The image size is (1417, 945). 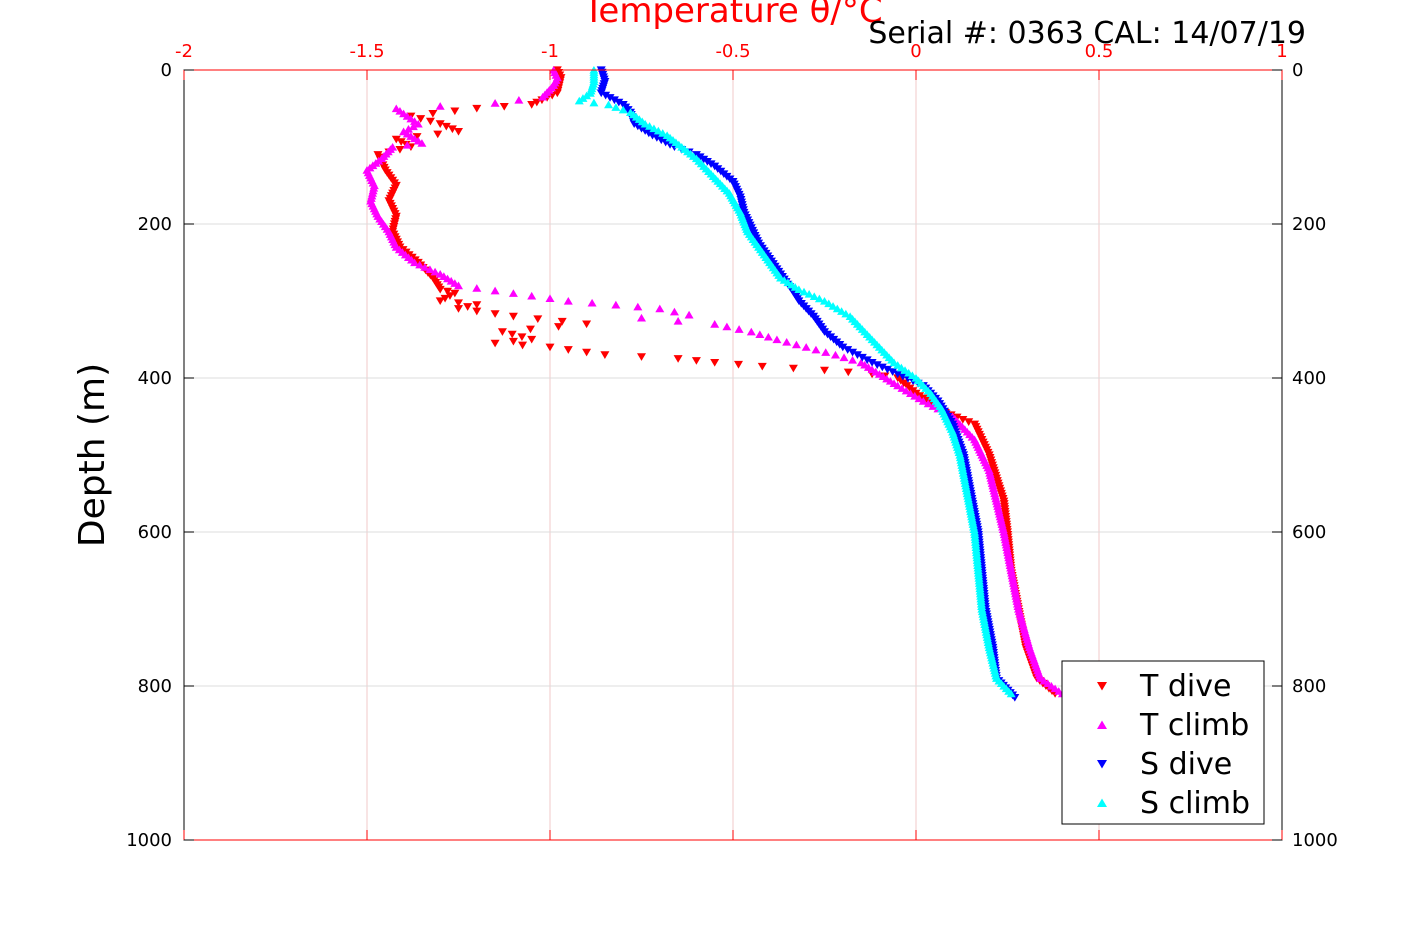 What do you see at coordinates (1315, 840) in the screenshot?
I see `y-tick-label-right: 1000` at bounding box center [1315, 840].